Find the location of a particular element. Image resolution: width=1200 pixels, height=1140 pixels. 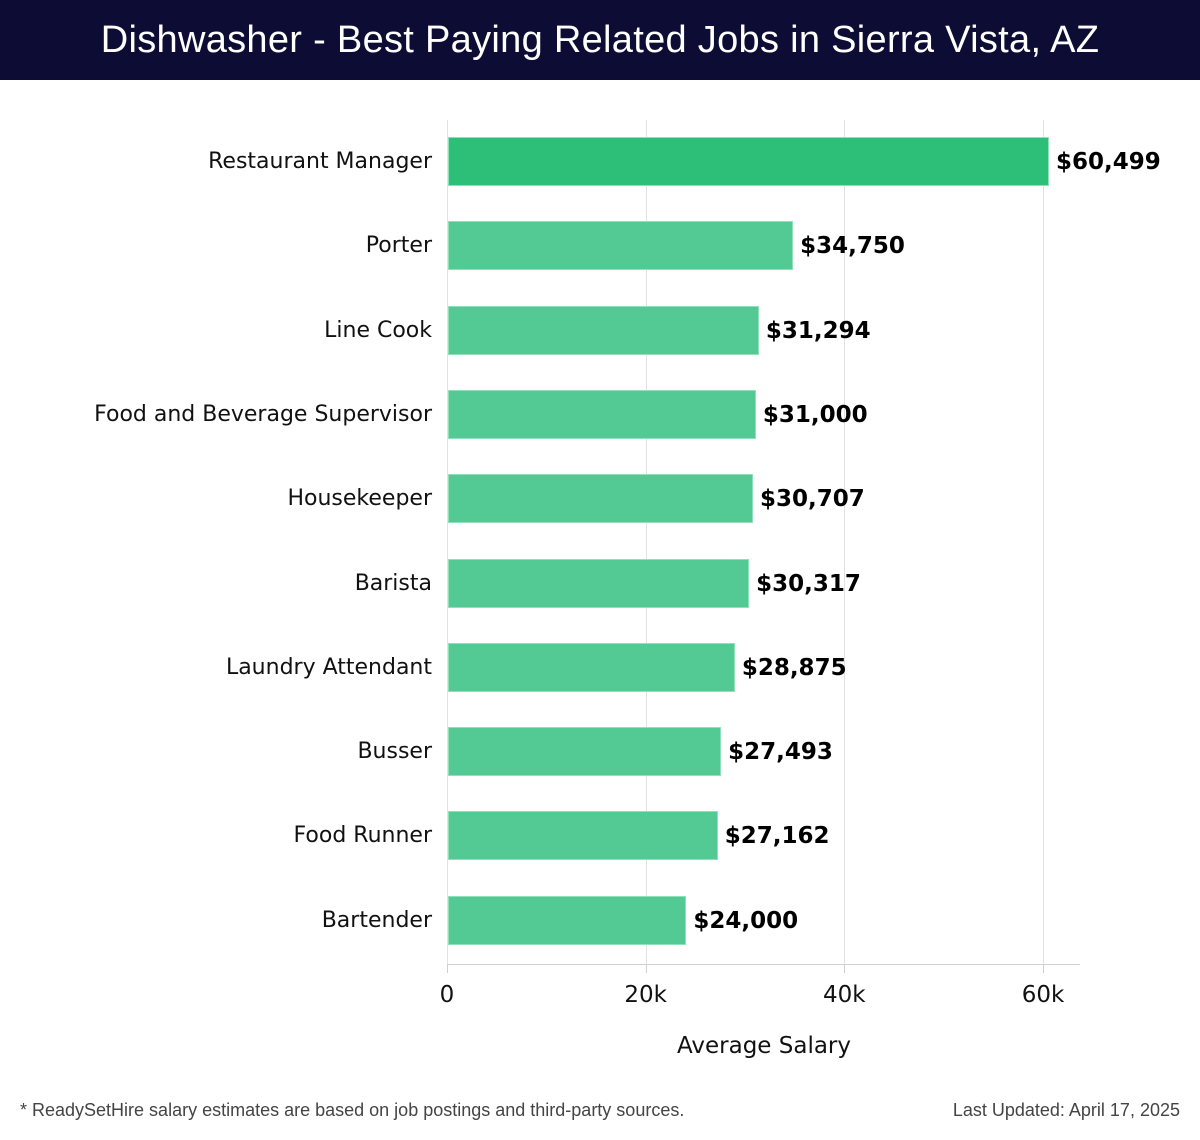

category-label: Barista is located at coordinates (393, 583).